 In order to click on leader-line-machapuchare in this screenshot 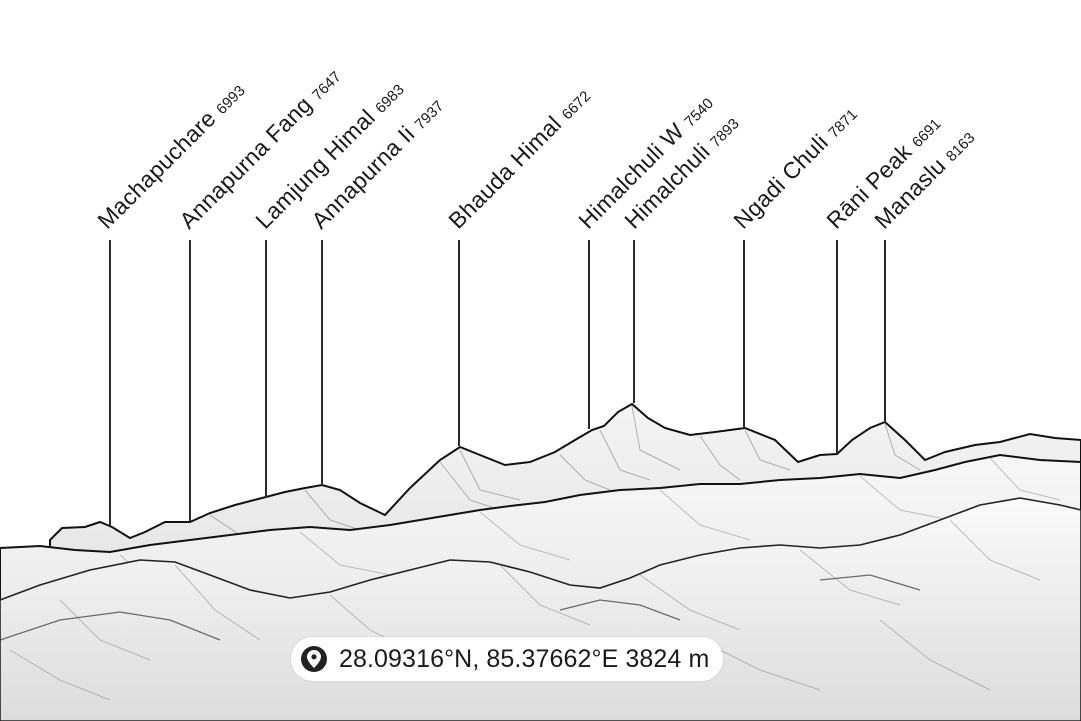, I will do `click(110, 383)`.